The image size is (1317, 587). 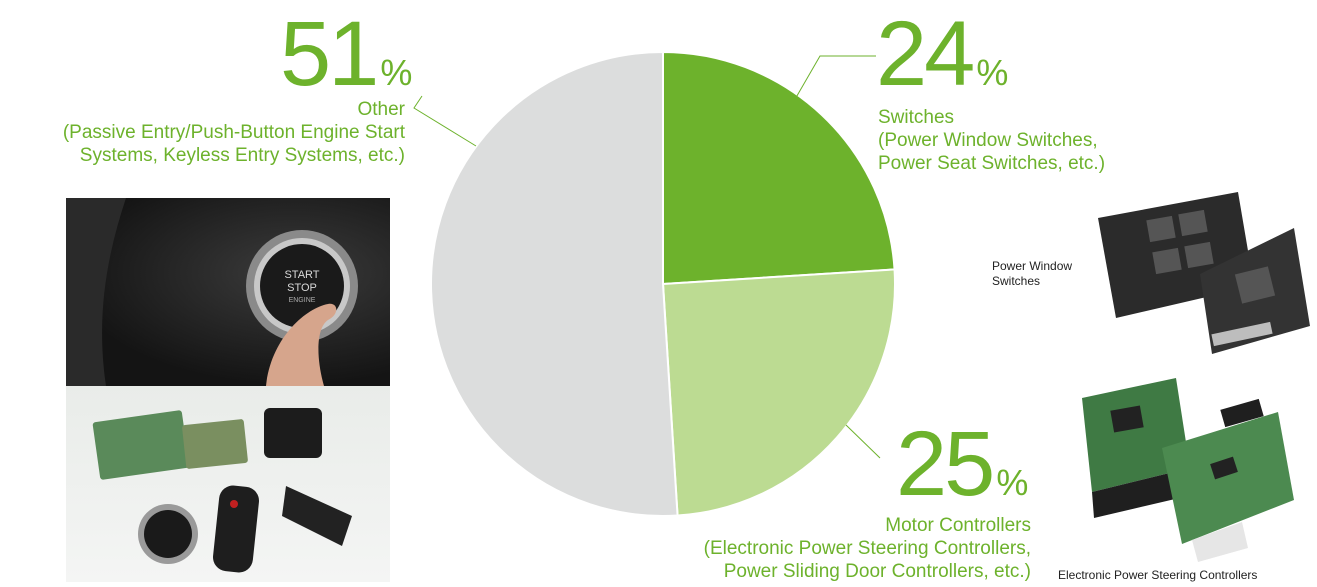 I want to click on photo-power-window-switches, so click(x=1200, y=267).